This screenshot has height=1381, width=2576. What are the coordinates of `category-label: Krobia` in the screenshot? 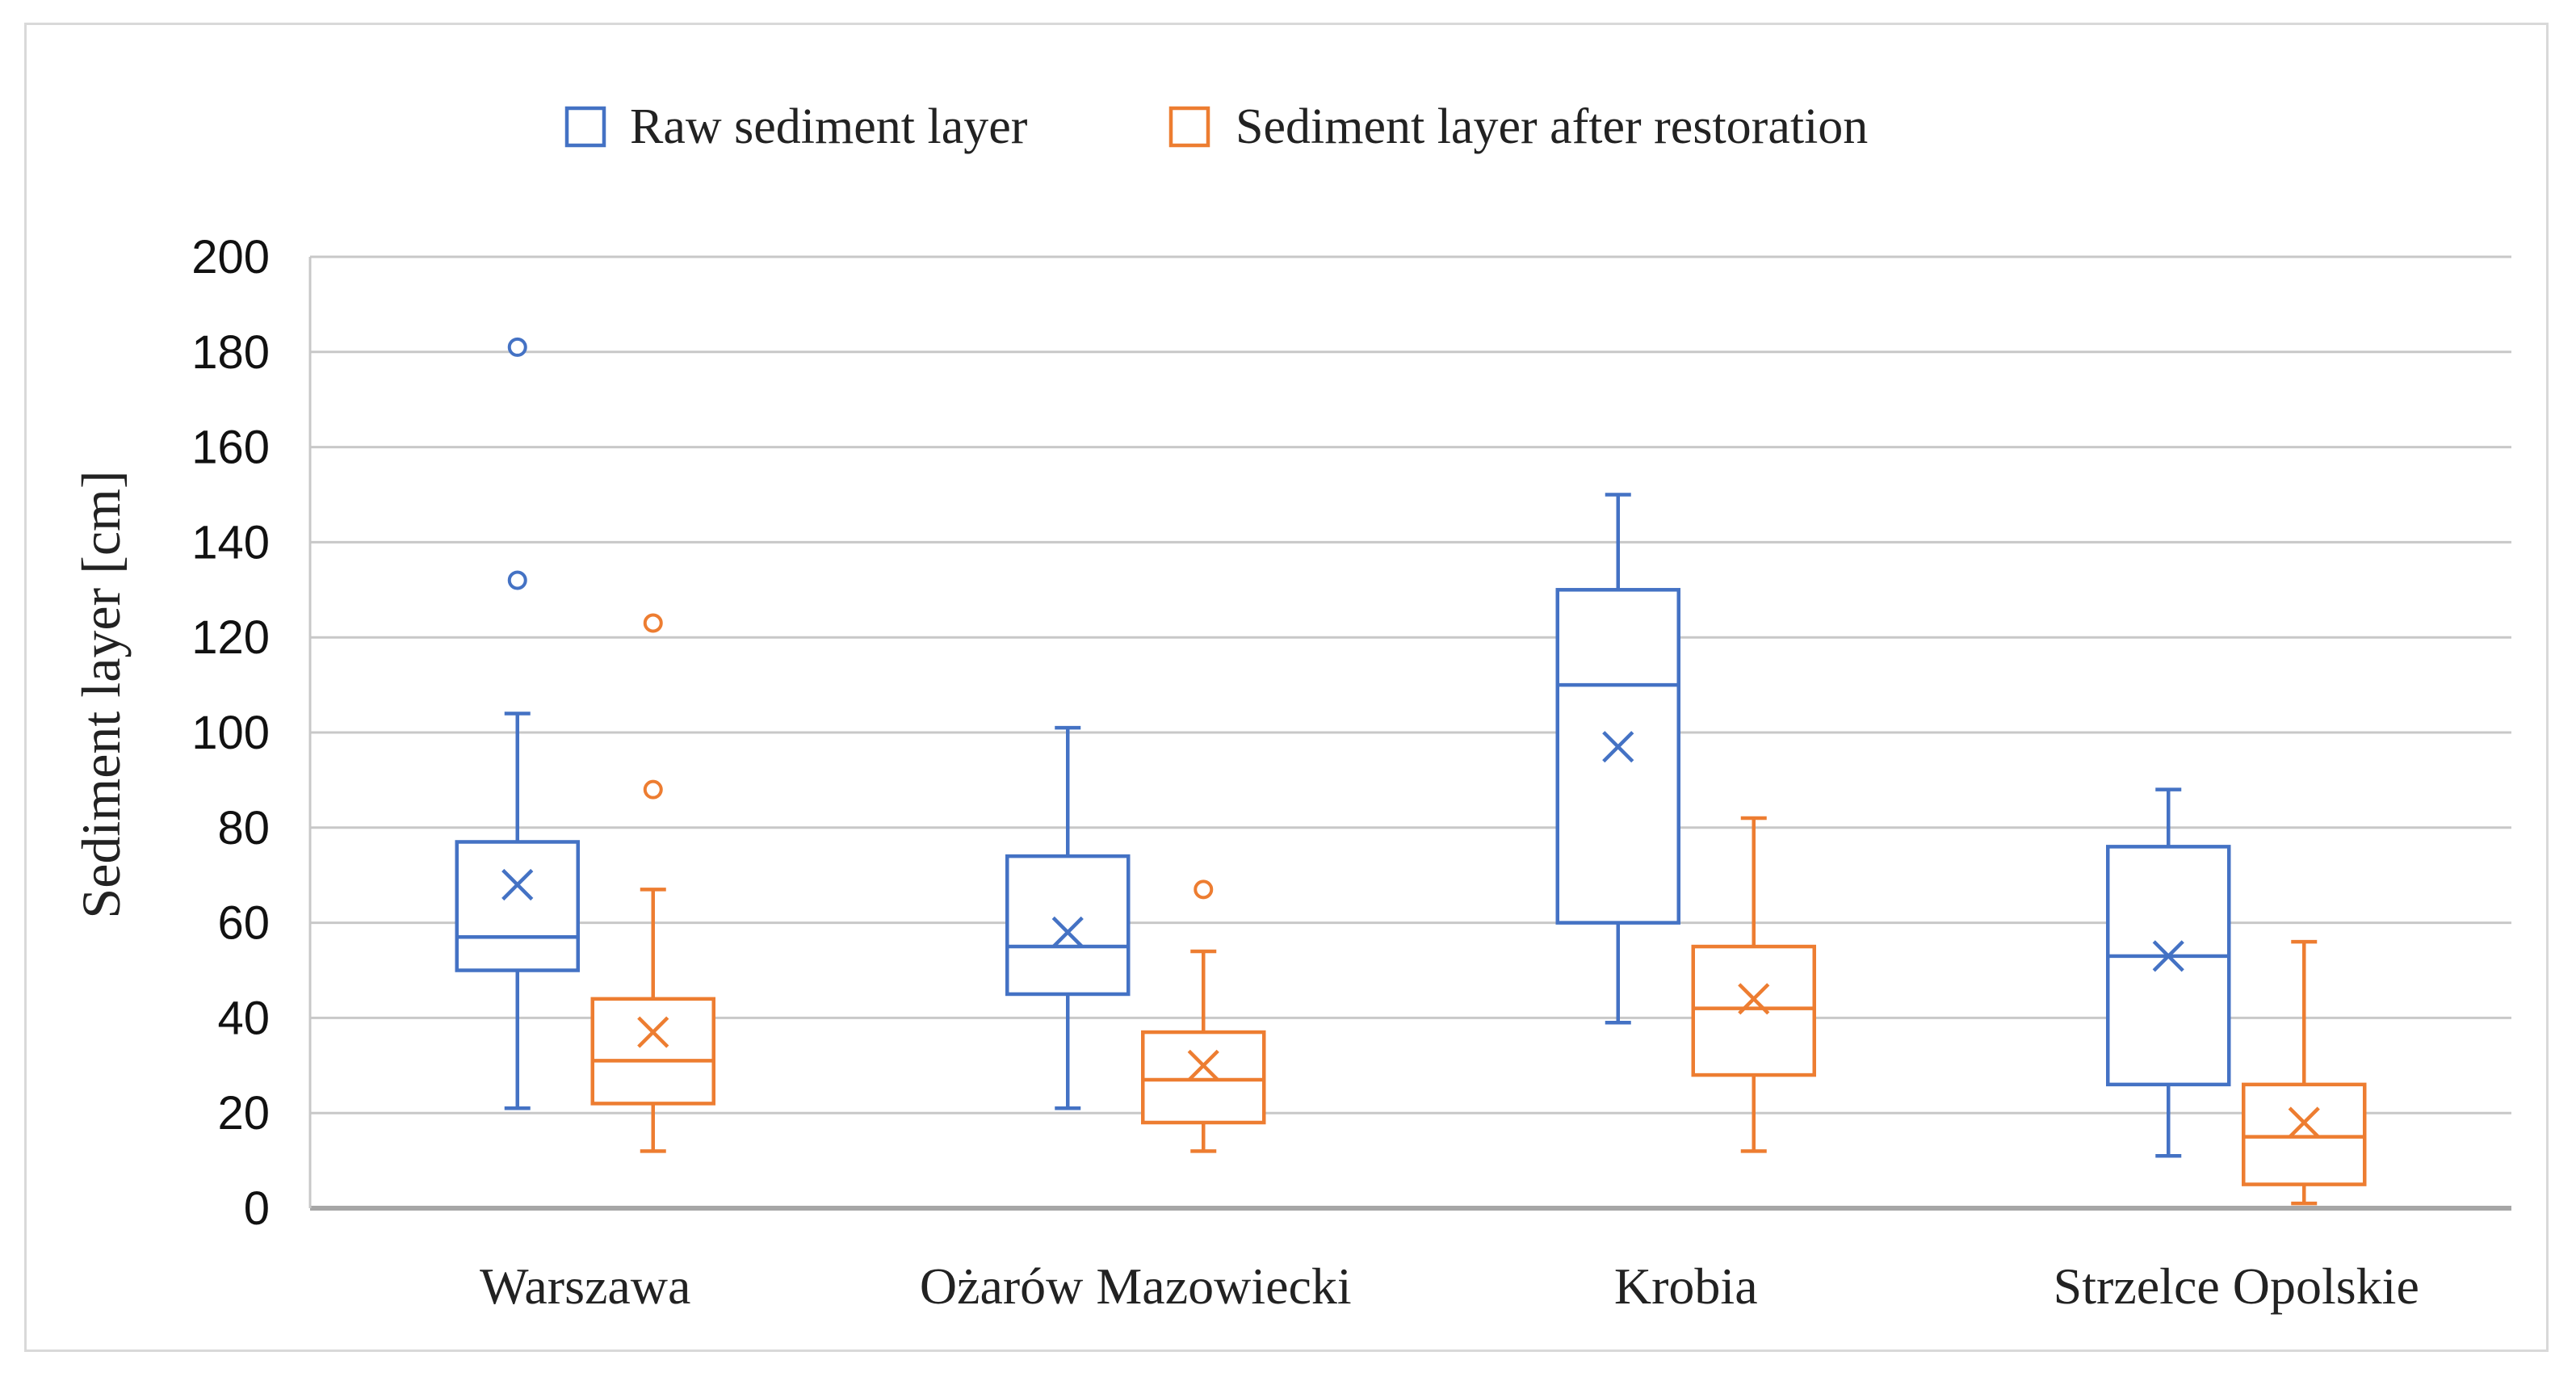 It's located at (1686, 1286).